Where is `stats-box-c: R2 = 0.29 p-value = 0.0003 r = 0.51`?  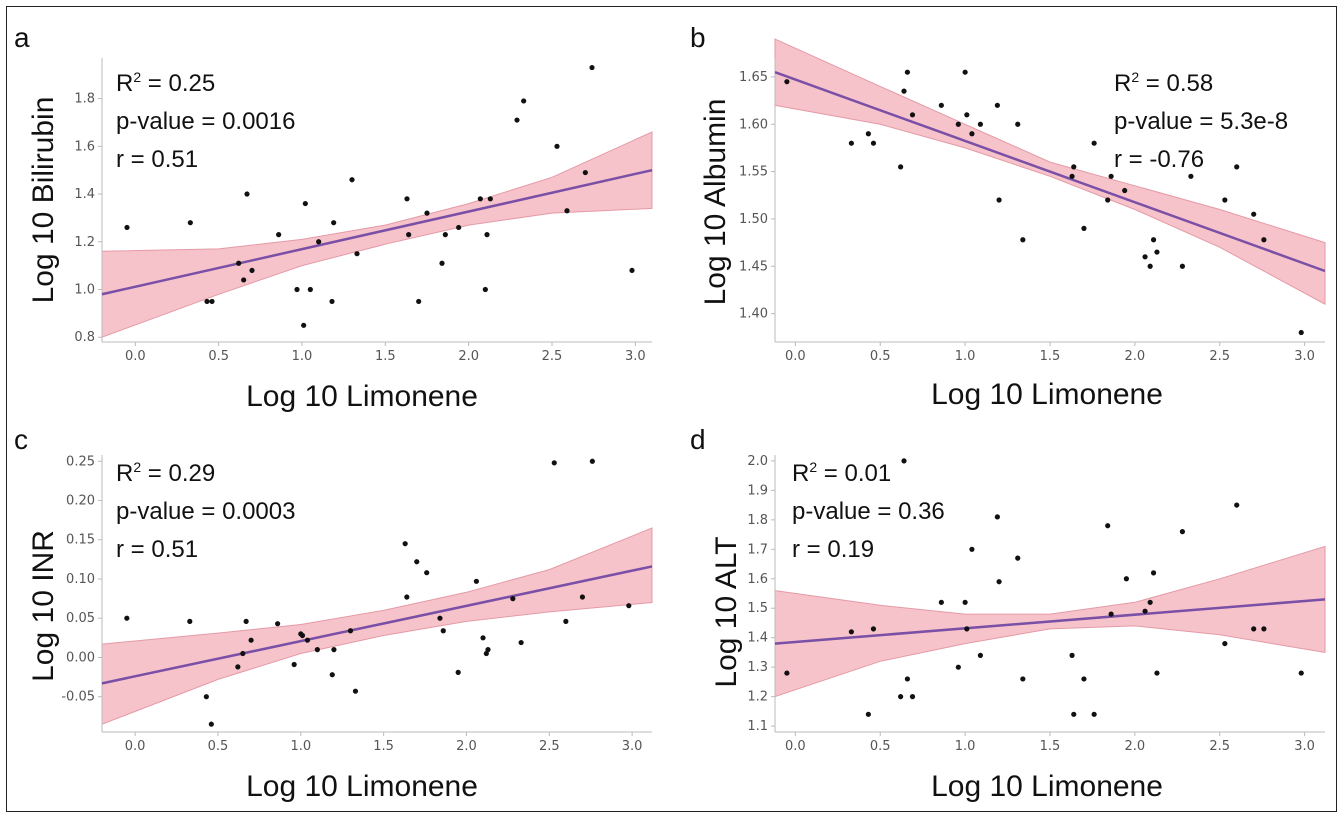 stats-box-c: R2 = 0.29 p-value = 0.0003 r = 0.51 is located at coordinates (205, 508).